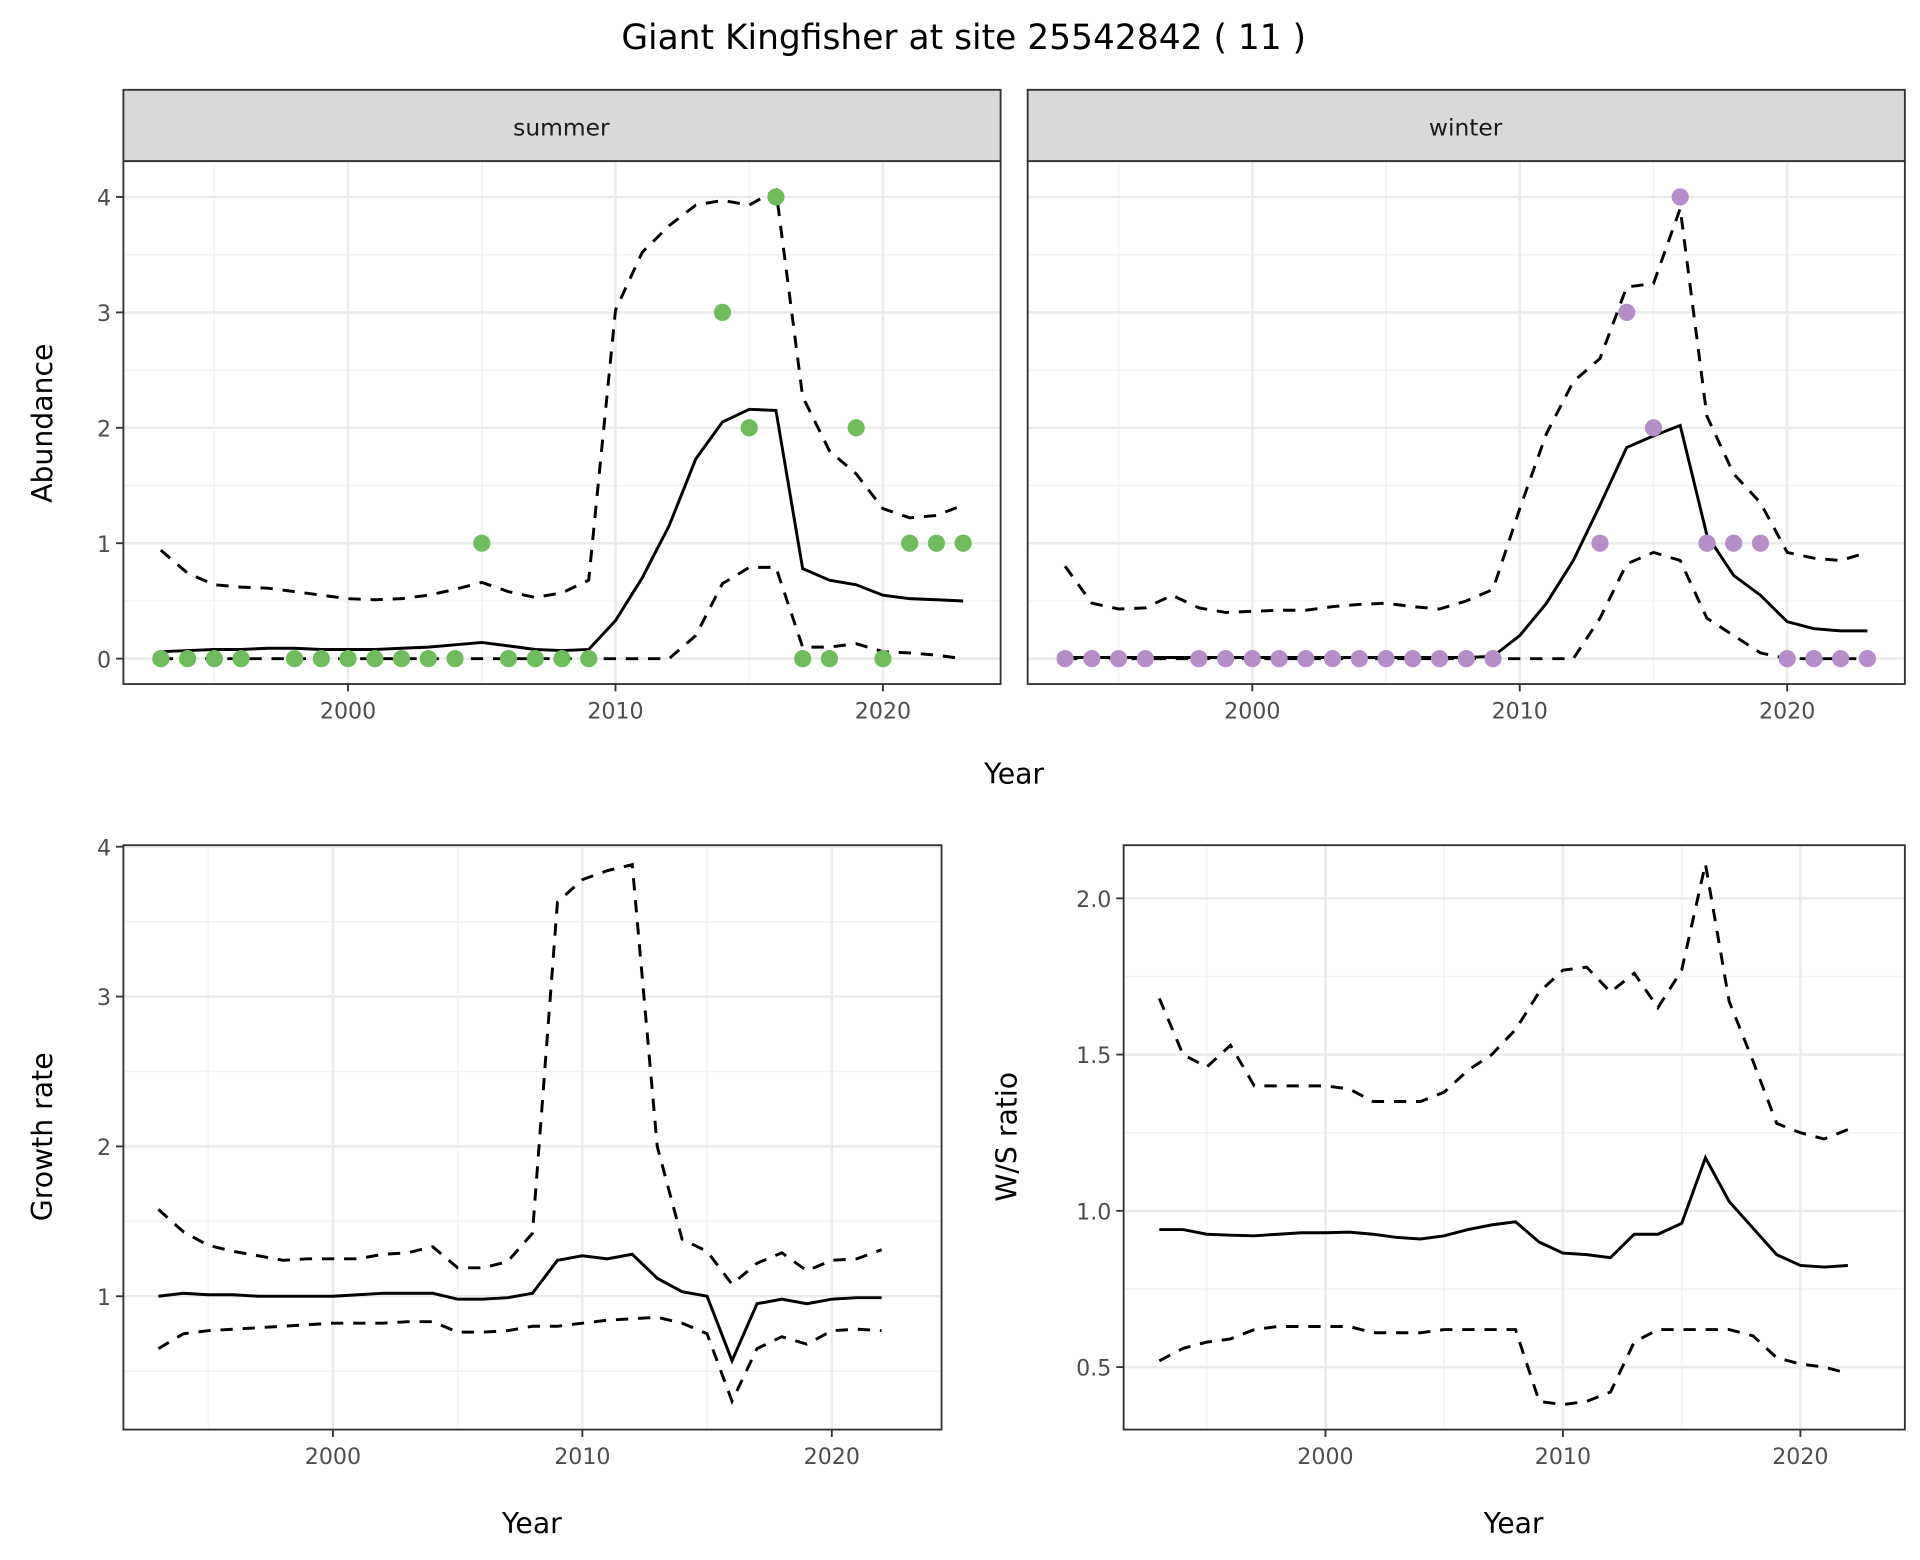 This screenshot has width=1920, height=1560. I want to click on y-axis-label-ws-ratio: W/S ratio, so click(1007, 1137).